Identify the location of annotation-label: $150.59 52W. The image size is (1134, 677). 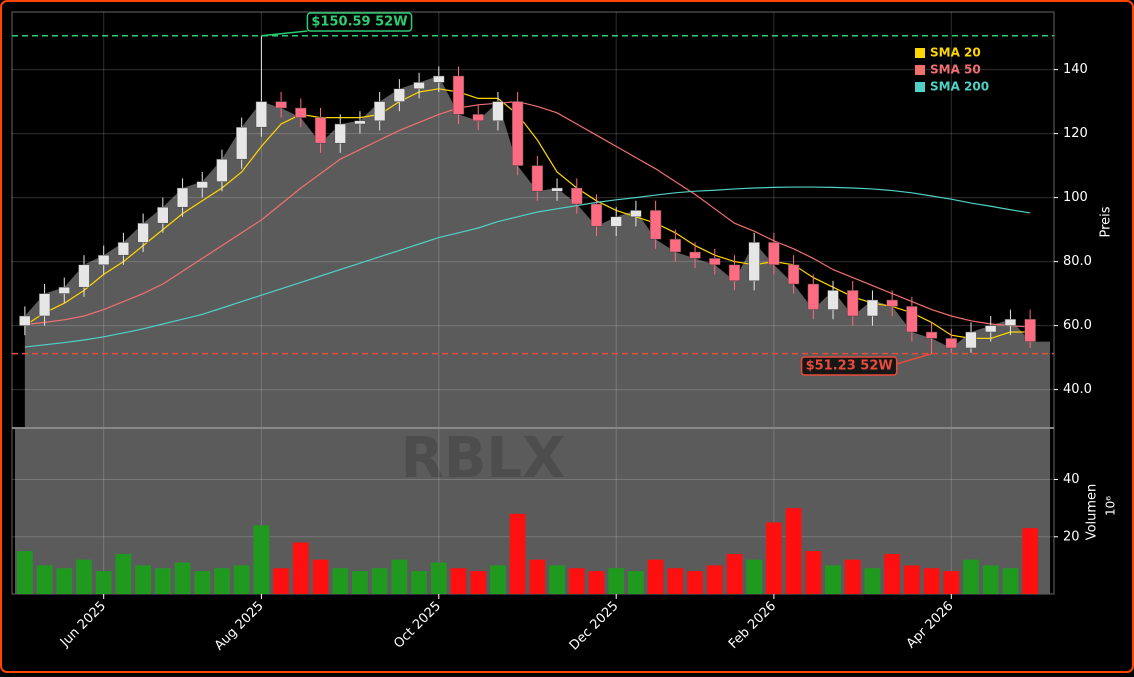
(359, 22).